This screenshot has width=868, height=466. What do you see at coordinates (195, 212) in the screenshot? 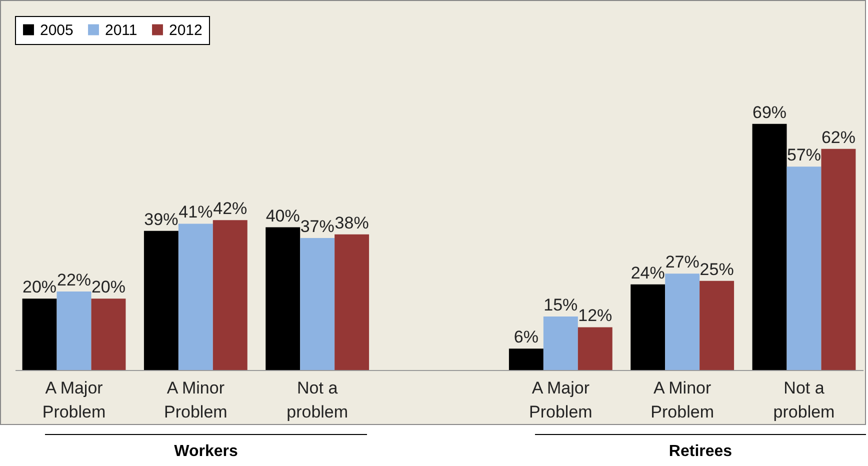
I see `data-label: 41%` at bounding box center [195, 212].